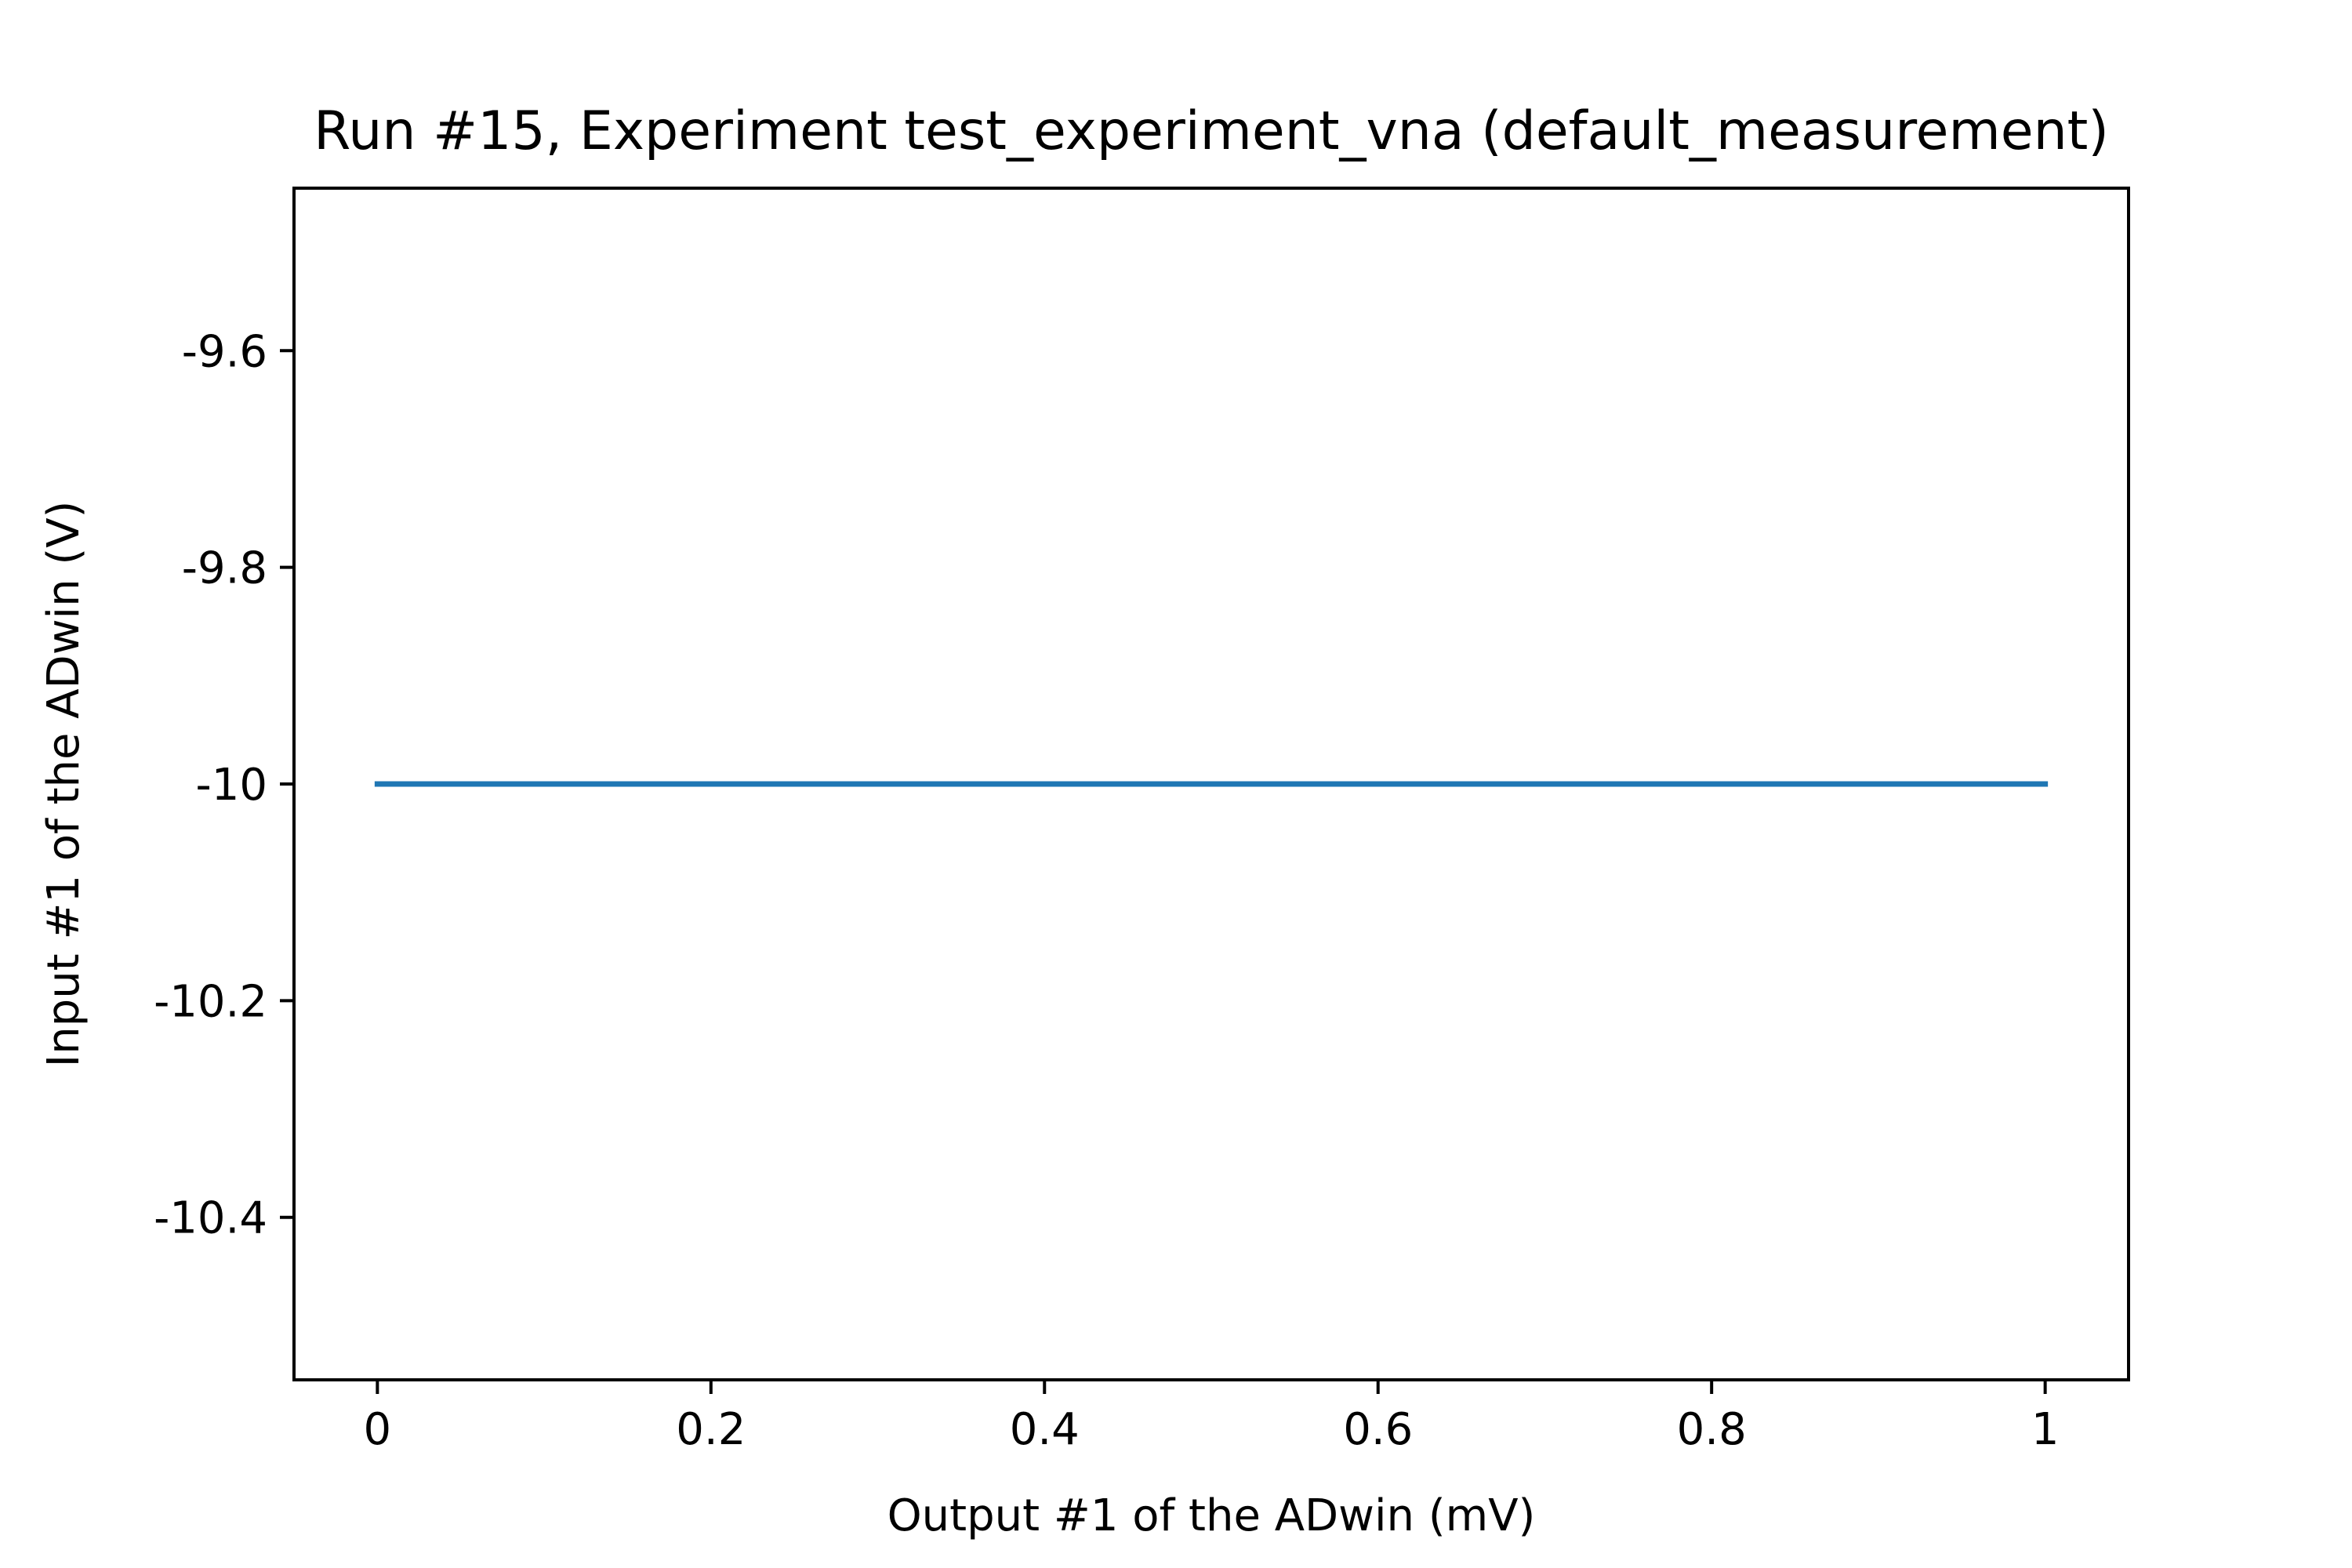  I want to click on y-tick-label: -10, so click(231, 785).